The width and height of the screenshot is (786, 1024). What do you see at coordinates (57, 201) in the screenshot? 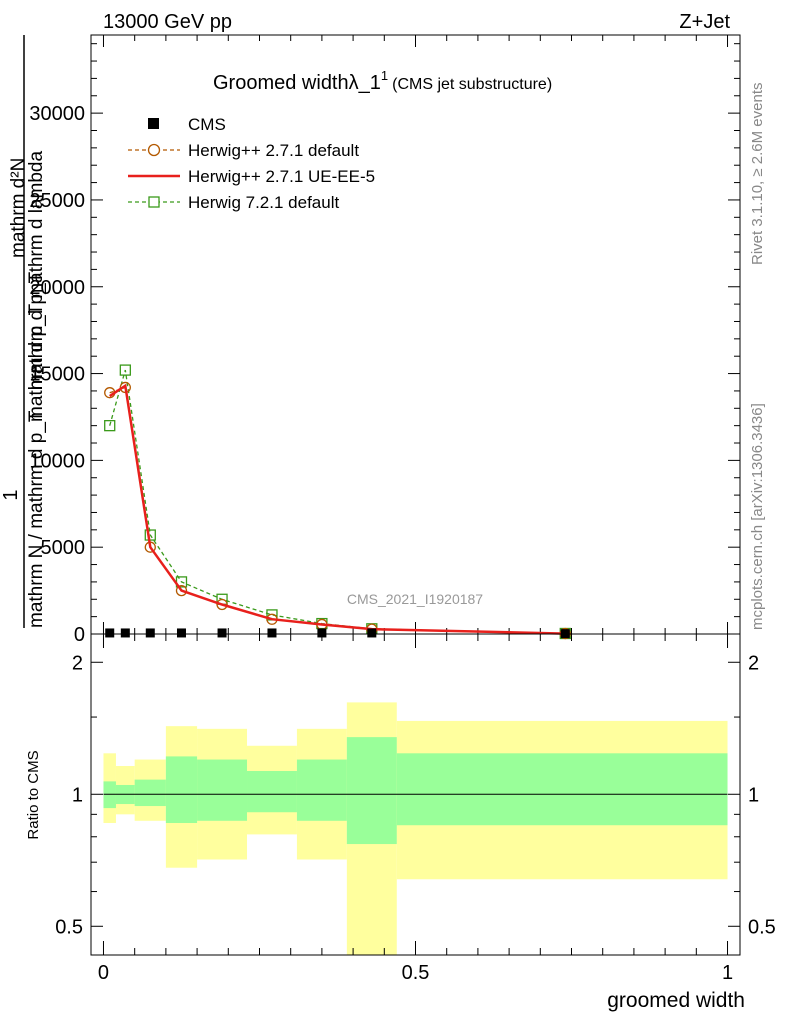
I see `main-ytick-label: 25000` at bounding box center [57, 201].